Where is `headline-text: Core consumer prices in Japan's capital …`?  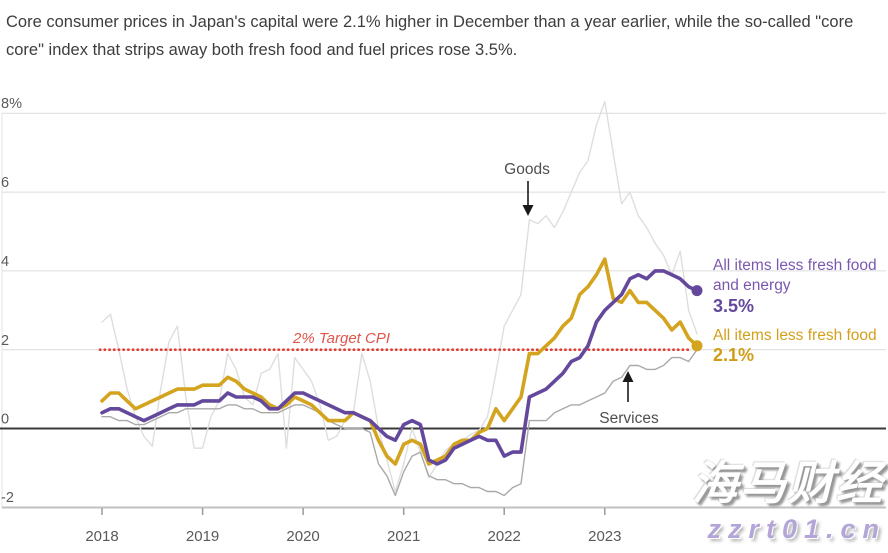 headline-text: Core consumer prices in Japan's capital … is located at coordinates (430, 36).